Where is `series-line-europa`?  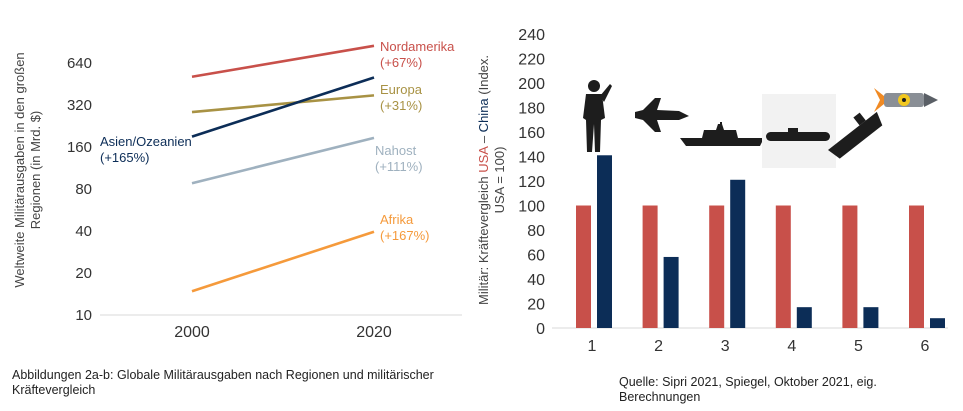
series-line-europa is located at coordinates (283, 104).